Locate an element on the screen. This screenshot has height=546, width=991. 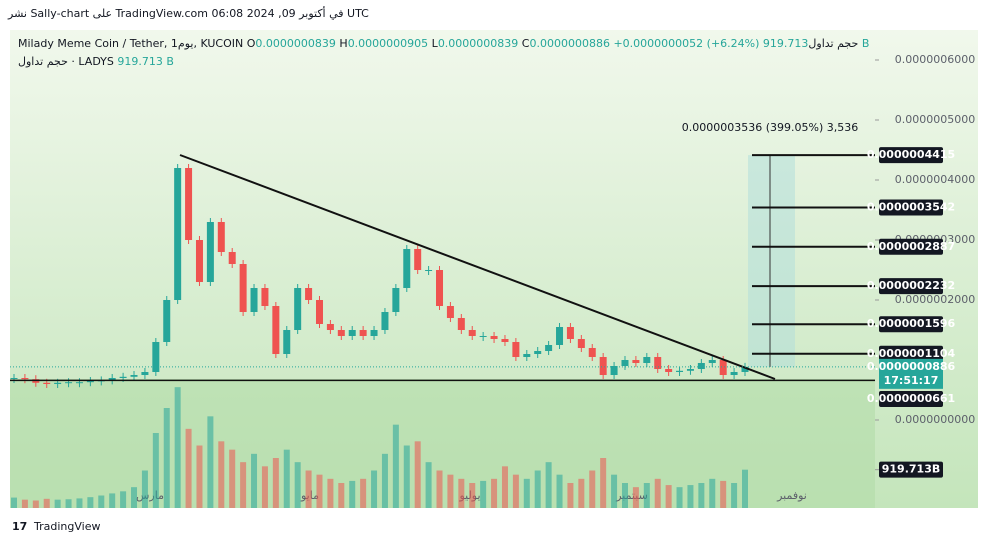
y-tick-label: 0.0000005000 is located at coordinates (935, 119).